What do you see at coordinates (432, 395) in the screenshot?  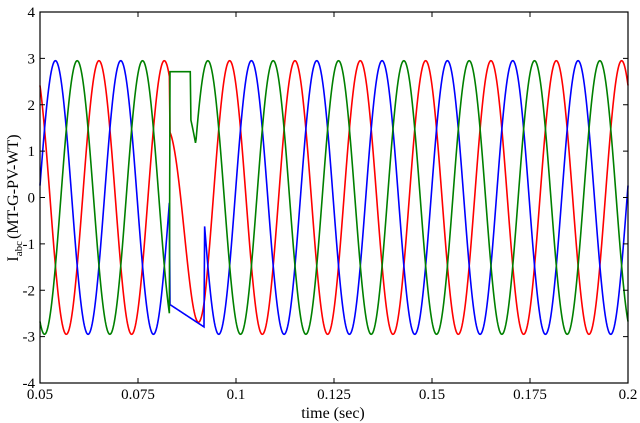 I see `x-tick-label: 0.15` at bounding box center [432, 395].